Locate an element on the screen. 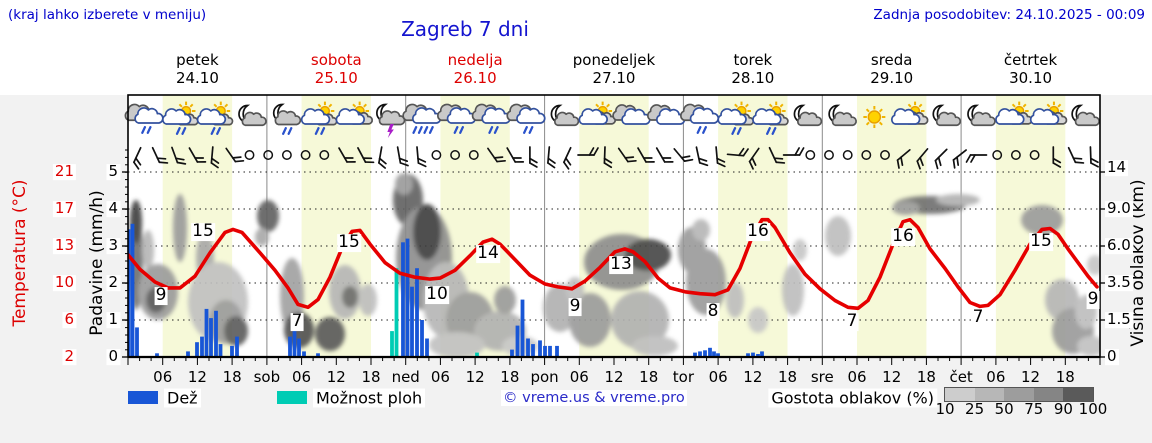 This screenshot has height=443, width=1152. temp-tick: 10 is located at coordinates (64, 282).